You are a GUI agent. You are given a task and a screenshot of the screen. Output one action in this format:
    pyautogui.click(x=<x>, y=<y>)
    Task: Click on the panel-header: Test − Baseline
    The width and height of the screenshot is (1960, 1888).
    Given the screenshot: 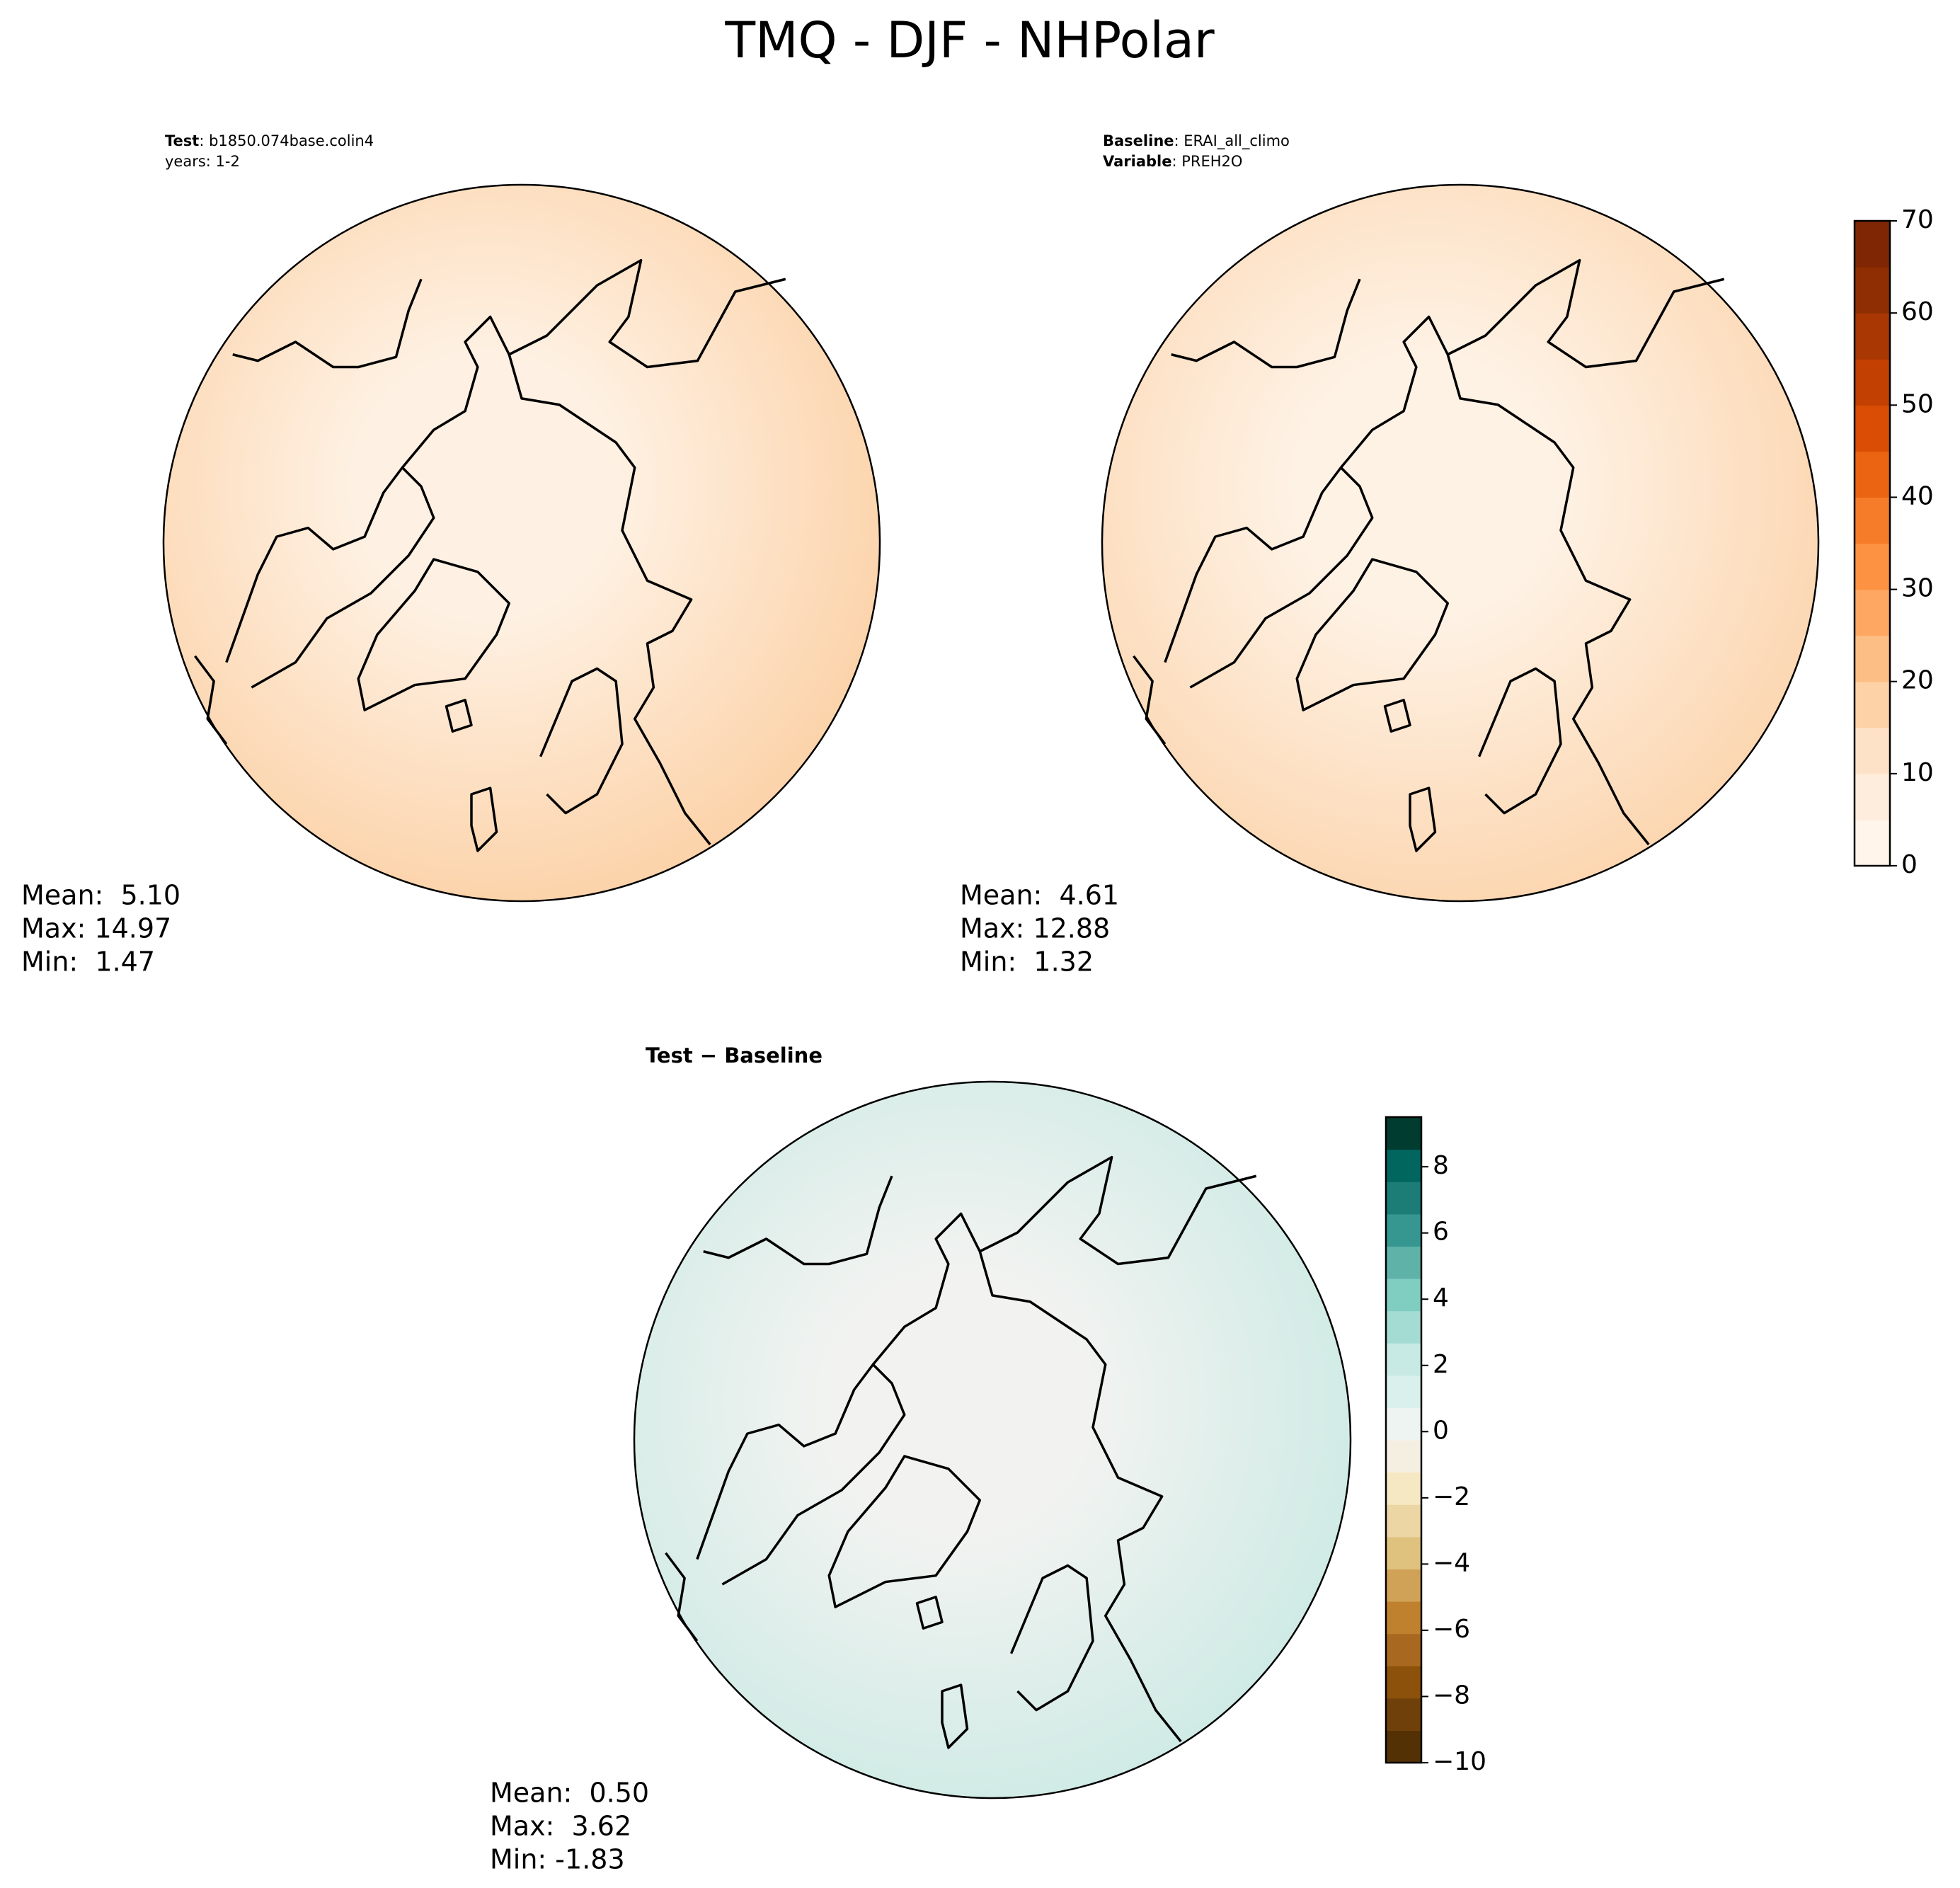 What is the action you would take?
    pyautogui.click(x=734, y=1056)
    